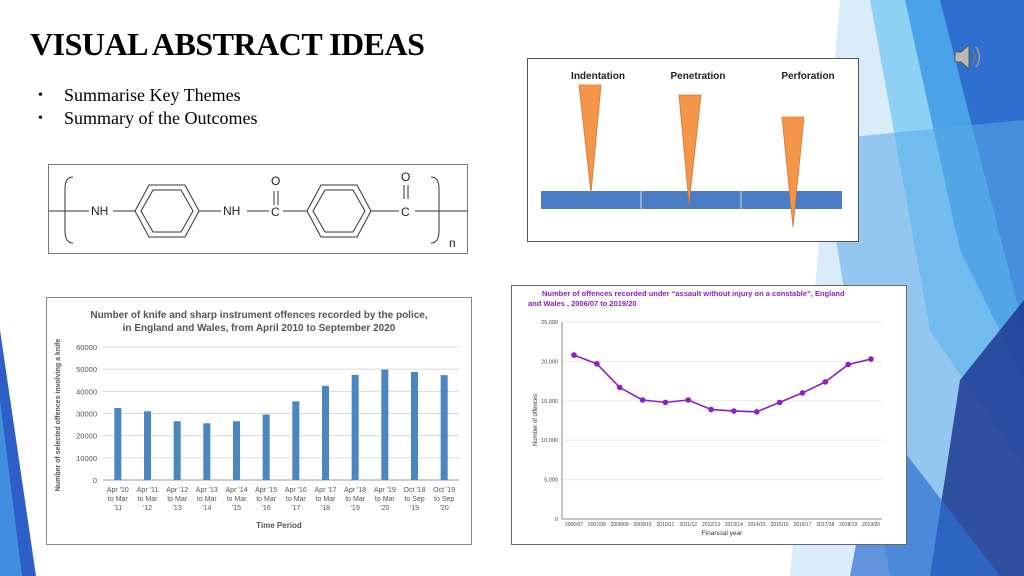  What do you see at coordinates (582, 303) in the screenshot?
I see `chart-title-line: and Wales , 2006/07 to 2019/20` at bounding box center [582, 303].